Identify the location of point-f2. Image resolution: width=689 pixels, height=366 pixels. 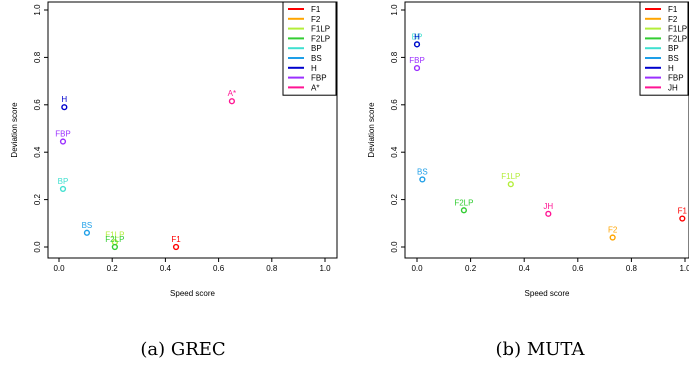
(612, 237).